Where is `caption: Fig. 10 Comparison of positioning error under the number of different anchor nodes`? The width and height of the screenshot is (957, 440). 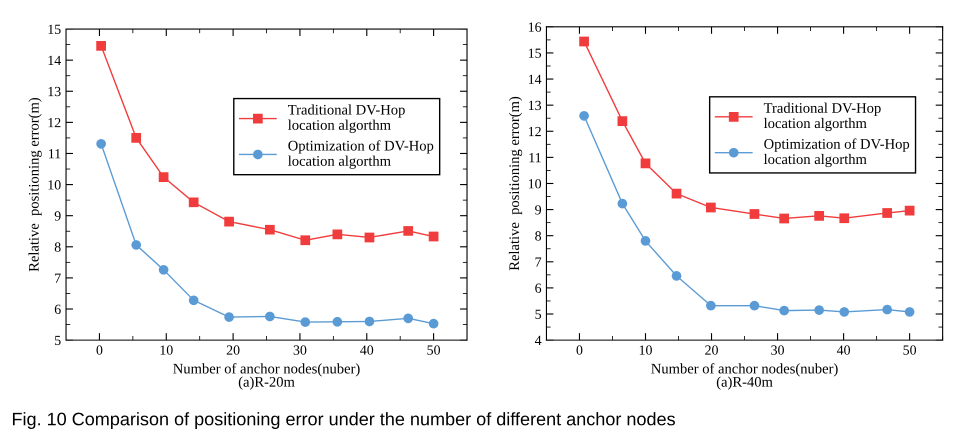
caption: Fig. 10 Comparison of positioning error under the number of different anchor nodes is located at coordinates (343, 420).